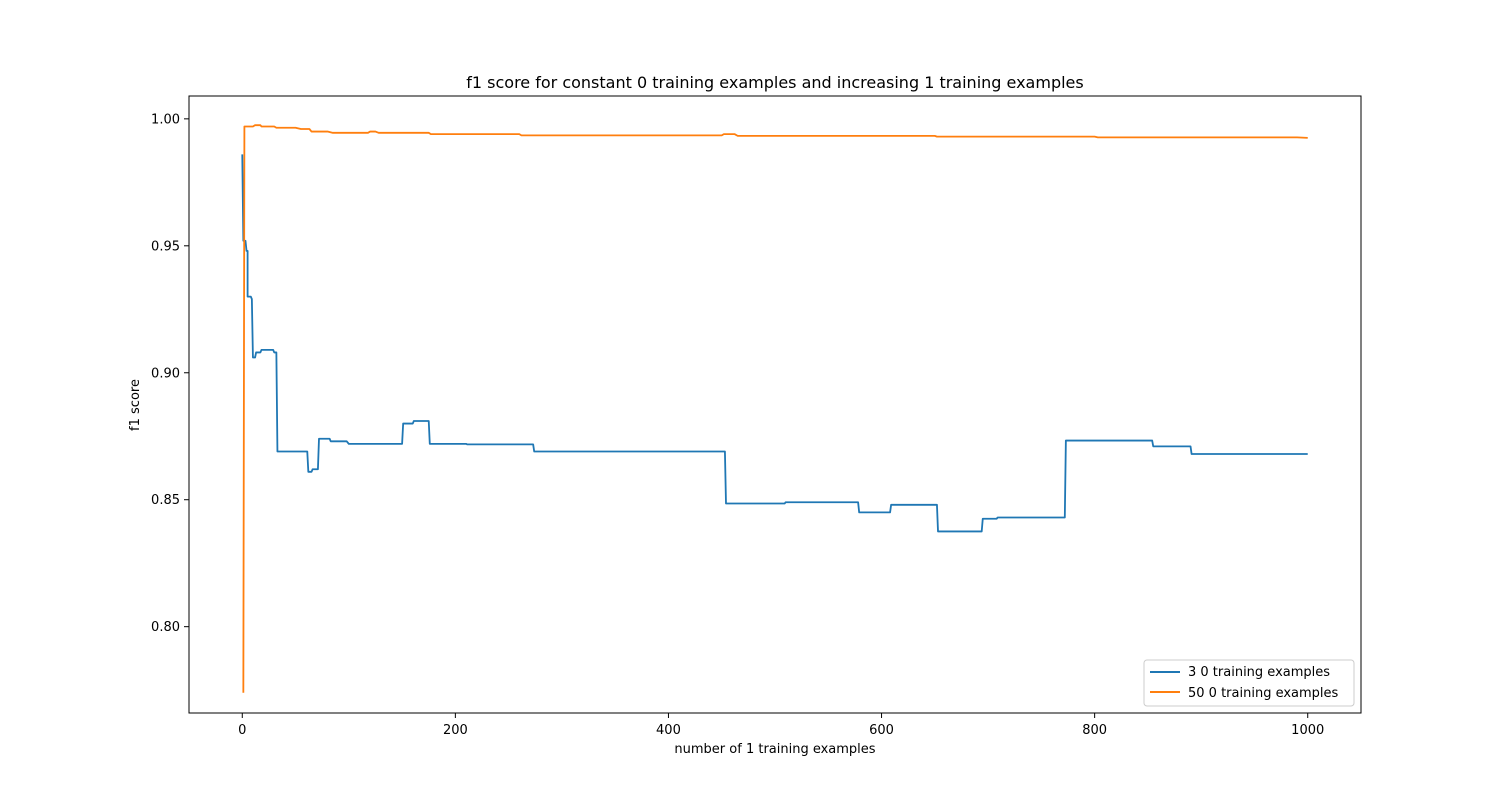  Describe the element at coordinates (165, 500) in the screenshot. I see `y-tick-label: 0.85` at that location.